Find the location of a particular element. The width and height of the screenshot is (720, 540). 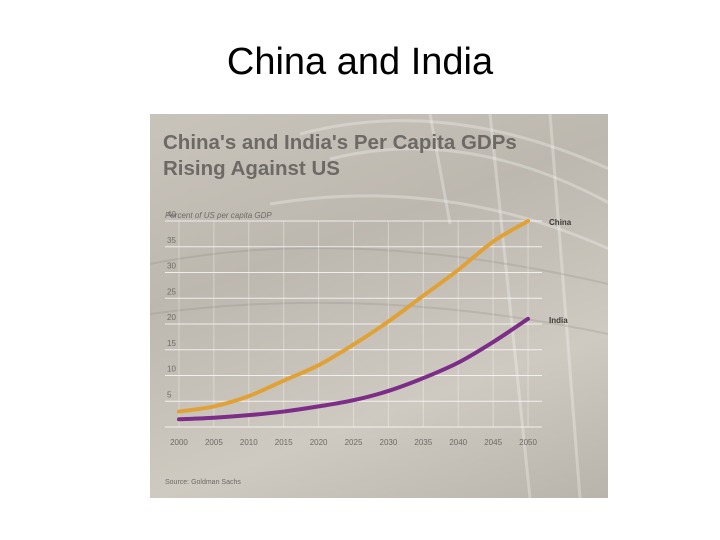

y-tick-label-30: 30 is located at coordinates (171, 266).